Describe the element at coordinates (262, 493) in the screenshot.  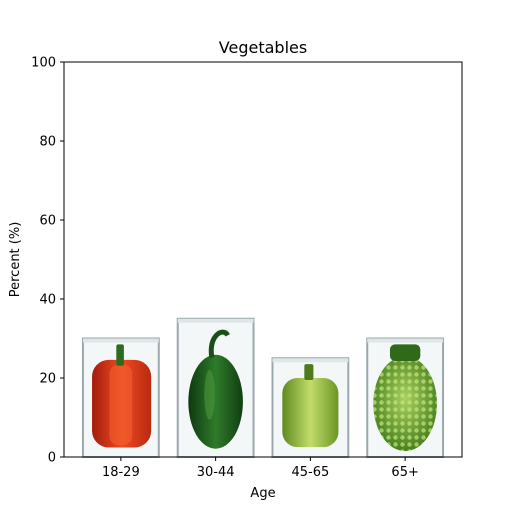
I see `x-axis-label: Age` at that location.